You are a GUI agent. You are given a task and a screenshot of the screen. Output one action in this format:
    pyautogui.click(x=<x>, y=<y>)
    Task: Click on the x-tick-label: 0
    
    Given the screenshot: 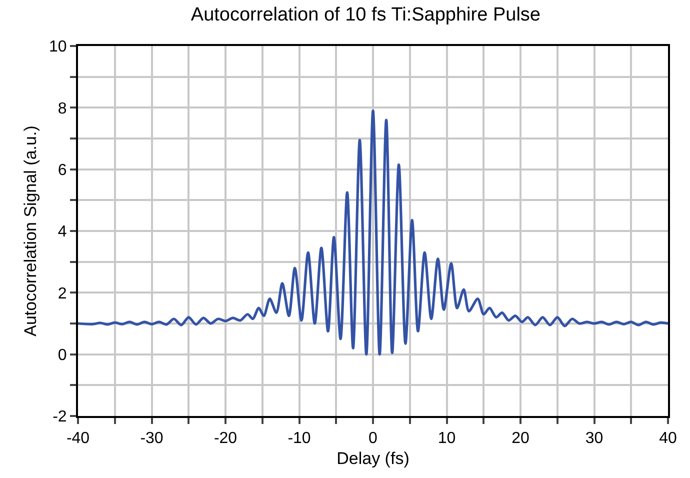 What is the action you would take?
    pyautogui.click(x=373, y=439)
    